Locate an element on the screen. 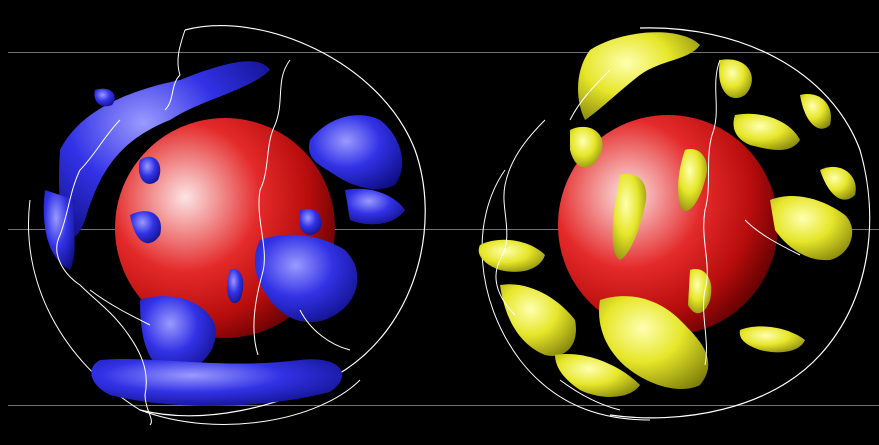 This screenshot has width=879, height=445. right-yellow-features-back is located at coordinates (704, 80).